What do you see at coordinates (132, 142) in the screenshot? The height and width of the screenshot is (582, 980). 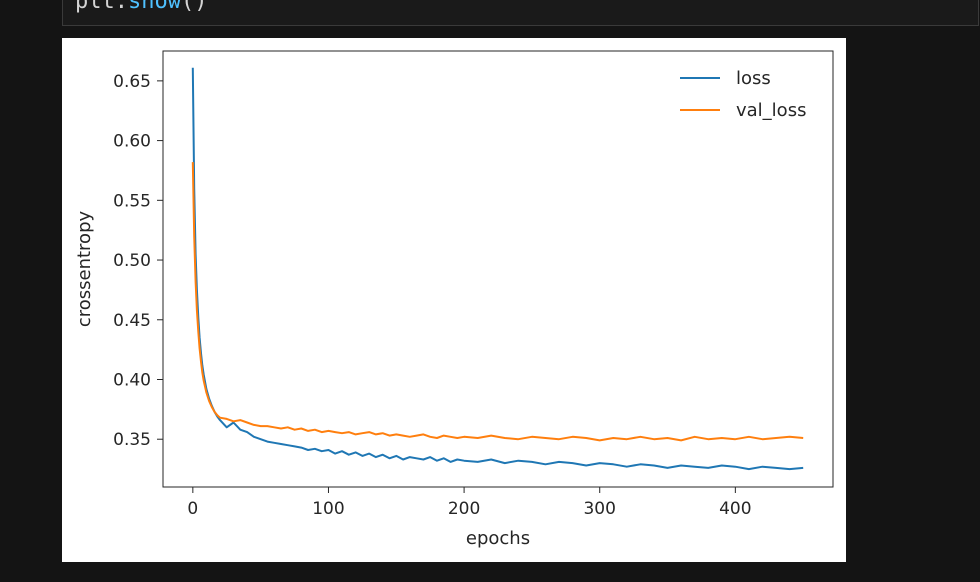 I see `y-tick-label: 0.60` at bounding box center [132, 142].